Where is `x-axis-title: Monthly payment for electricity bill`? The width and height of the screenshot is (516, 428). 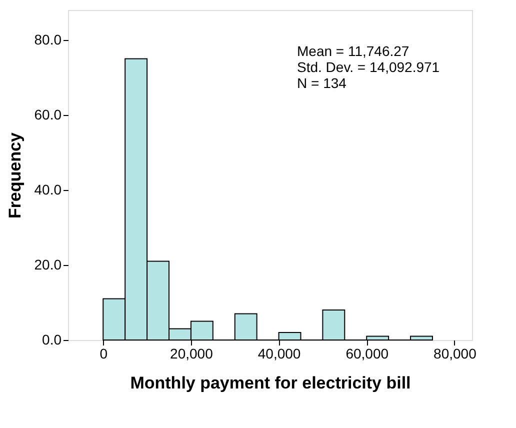
x-axis-title: Monthly payment for electricity bill is located at coordinates (270, 383).